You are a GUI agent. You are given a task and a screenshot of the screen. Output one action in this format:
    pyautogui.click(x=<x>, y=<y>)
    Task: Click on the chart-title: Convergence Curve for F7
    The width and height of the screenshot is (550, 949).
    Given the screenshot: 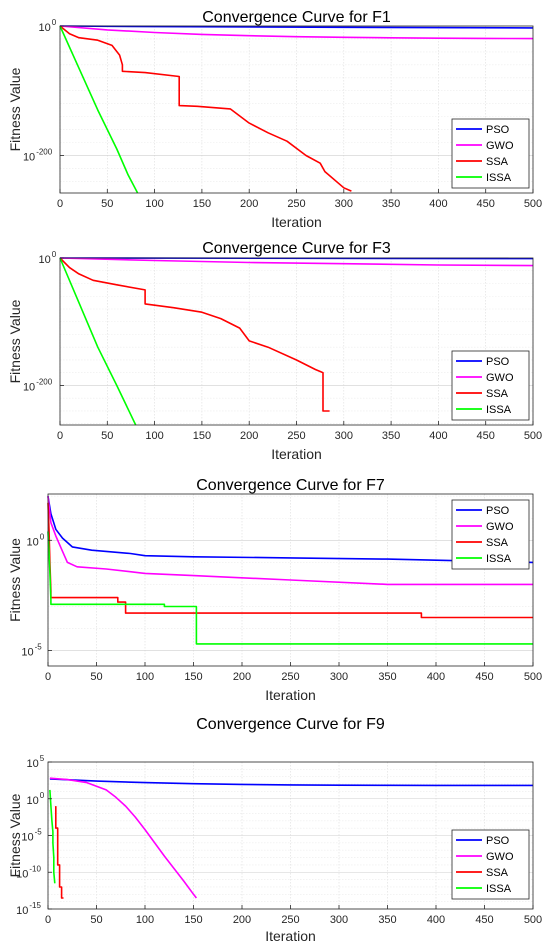 What is the action you would take?
    pyautogui.click(x=290, y=485)
    